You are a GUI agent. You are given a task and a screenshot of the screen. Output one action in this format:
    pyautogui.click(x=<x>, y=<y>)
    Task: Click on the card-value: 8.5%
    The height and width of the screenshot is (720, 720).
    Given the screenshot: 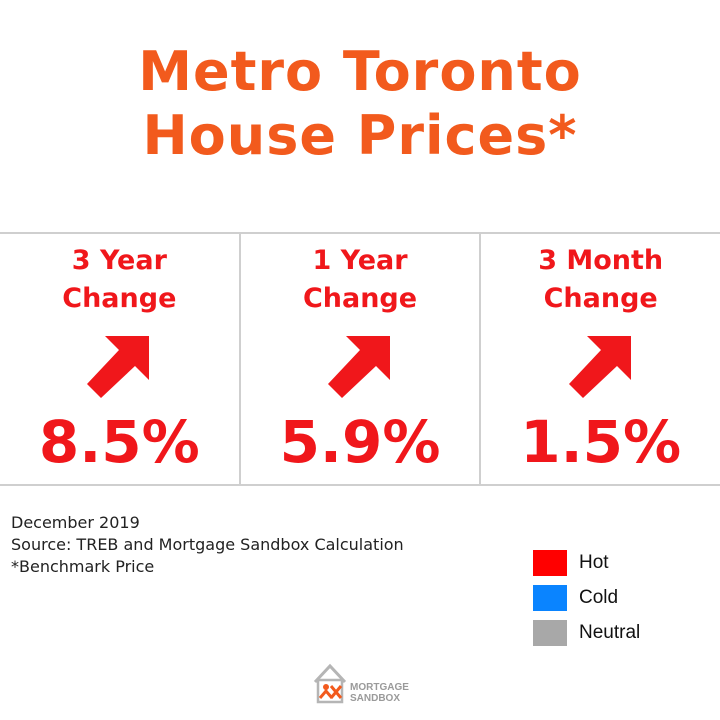 What is the action you would take?
    pyautogui.click(x=119, y=442)
    